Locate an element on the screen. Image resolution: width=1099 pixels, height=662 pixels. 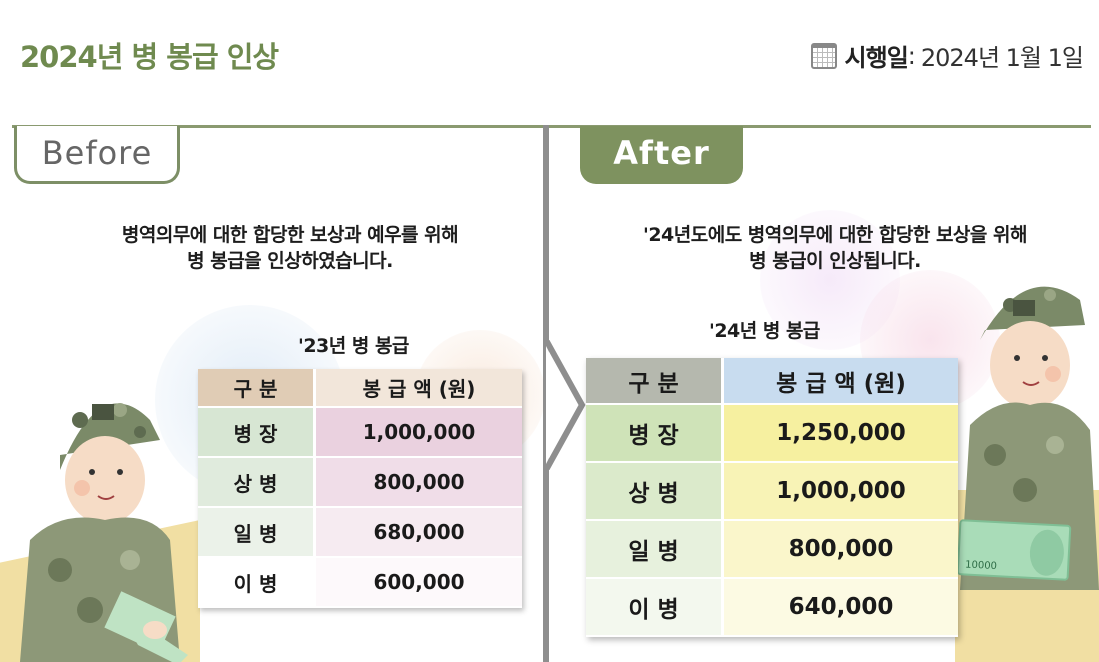
table-row: 이 병 640,000 is located at coordinates (772, 608).